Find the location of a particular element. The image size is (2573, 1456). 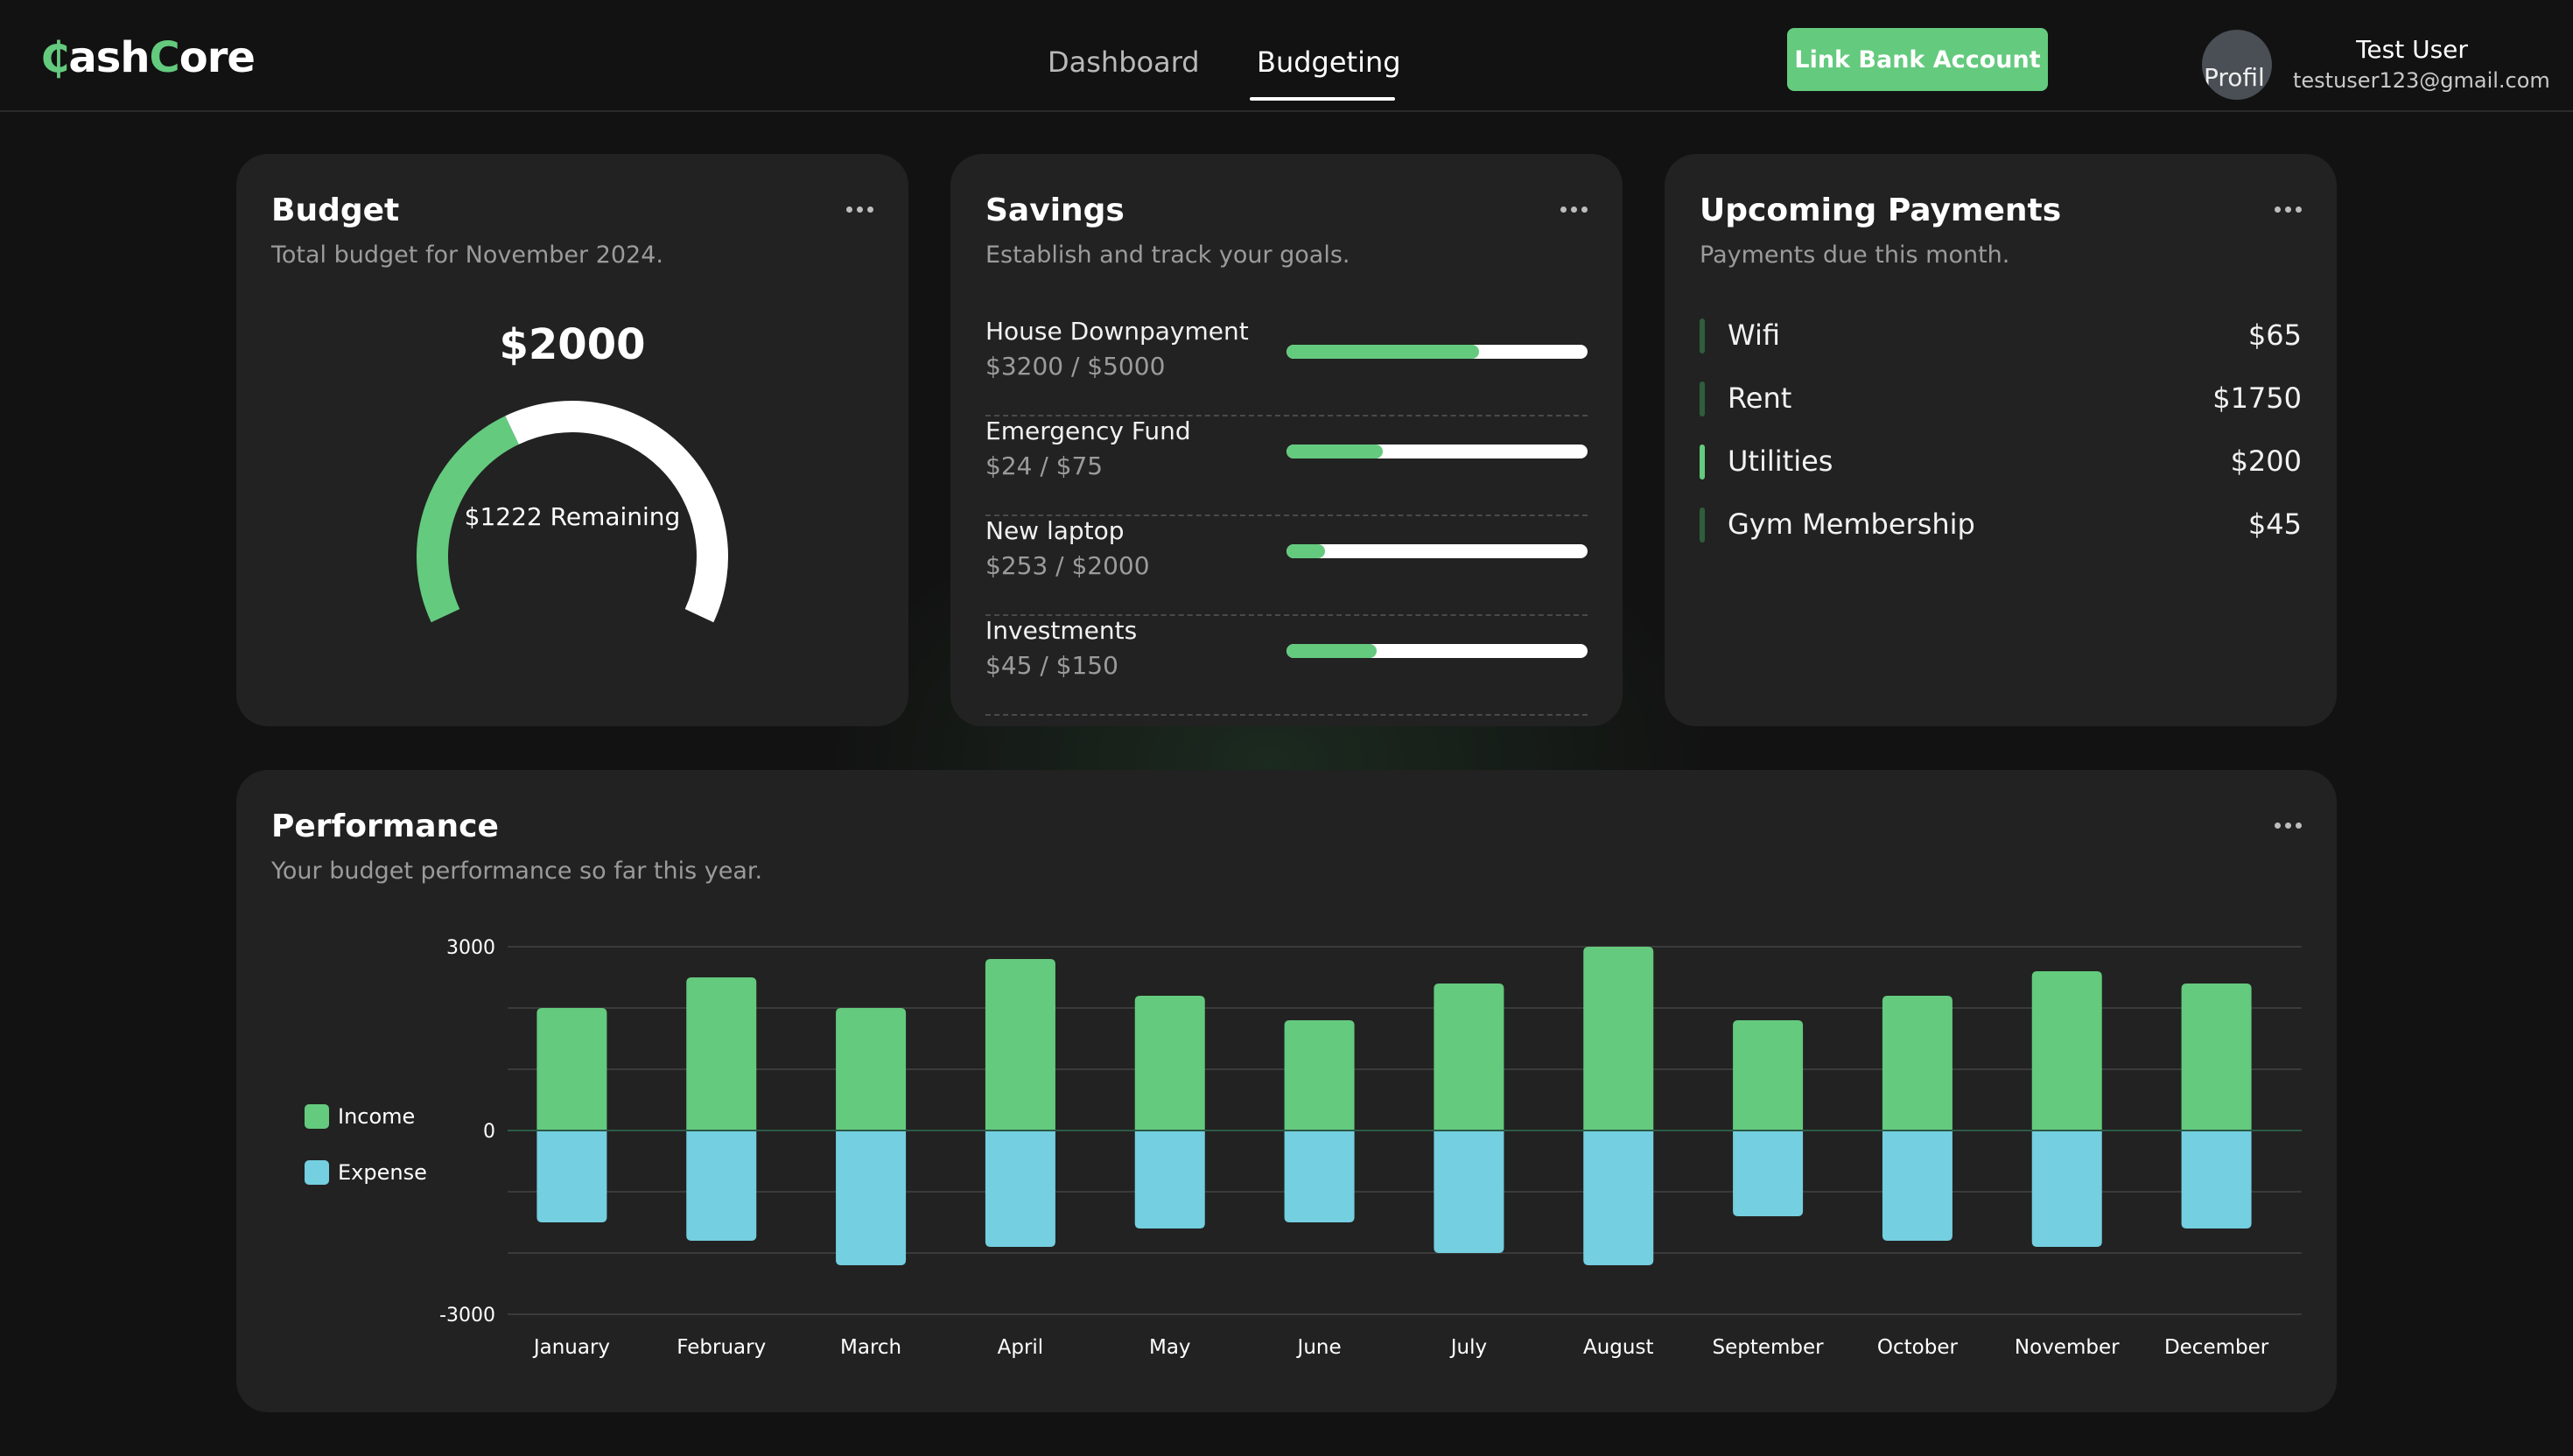

x-tick-label: February is located at coordinates (721, 1347).